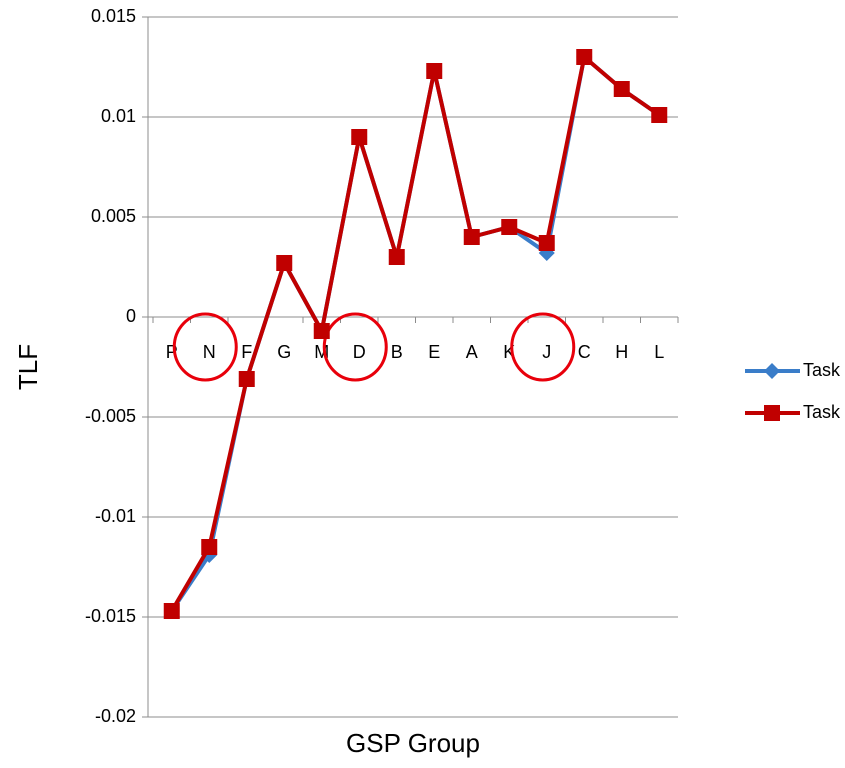  I want to click on x-tick-label: H, so click(621, 352).